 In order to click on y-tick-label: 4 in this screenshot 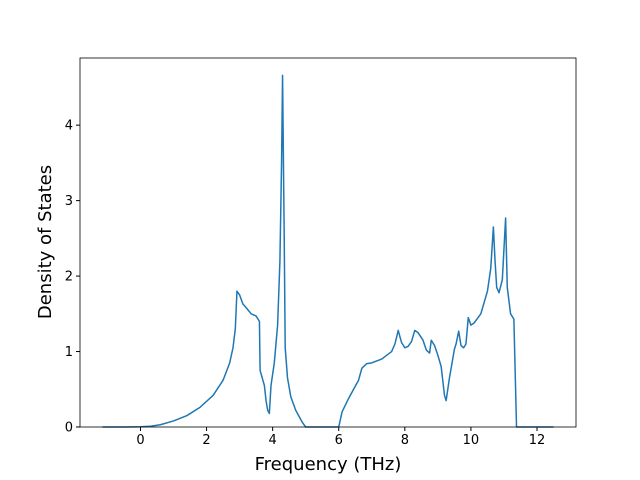, I will do `click(69, 126)`.